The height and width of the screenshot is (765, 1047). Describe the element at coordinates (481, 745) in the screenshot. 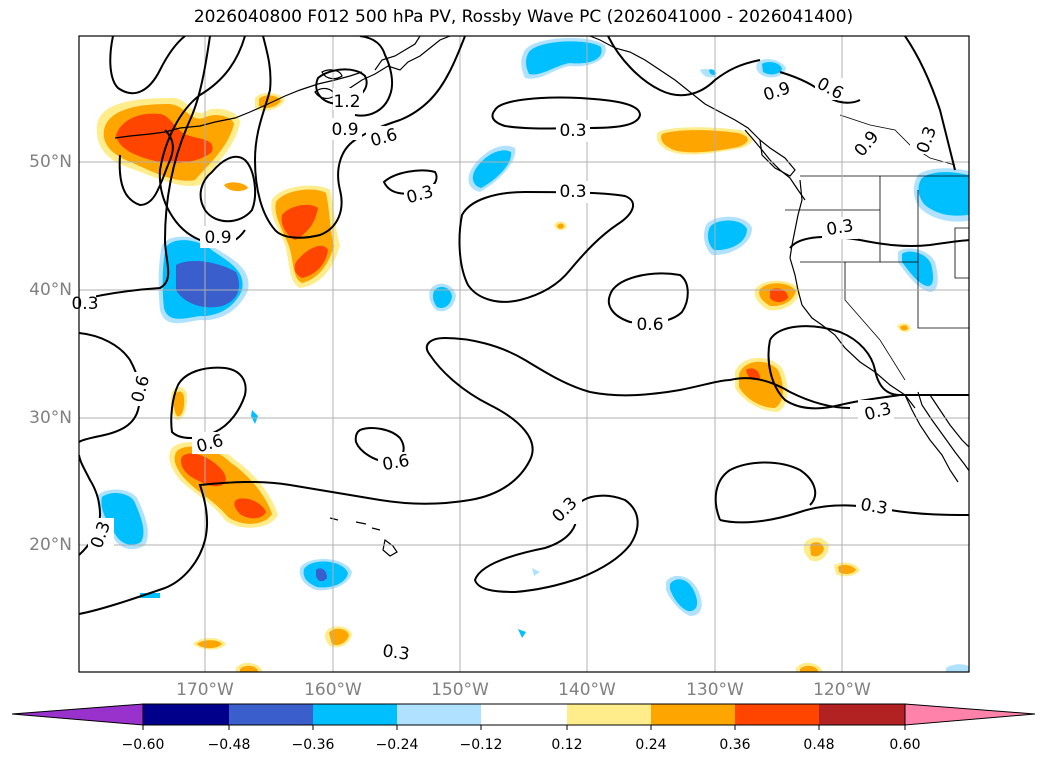

I see `colorbar-tick-label: −0.12` at that location.